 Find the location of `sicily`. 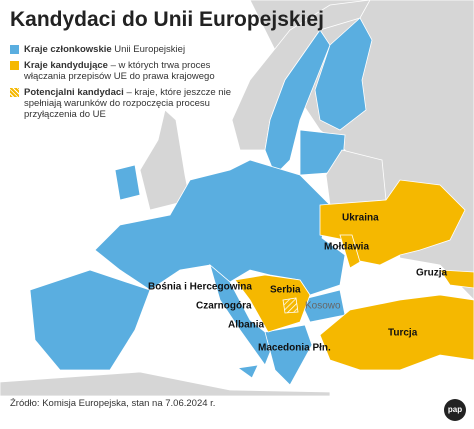

sicily is located at coordinates (247, 371).